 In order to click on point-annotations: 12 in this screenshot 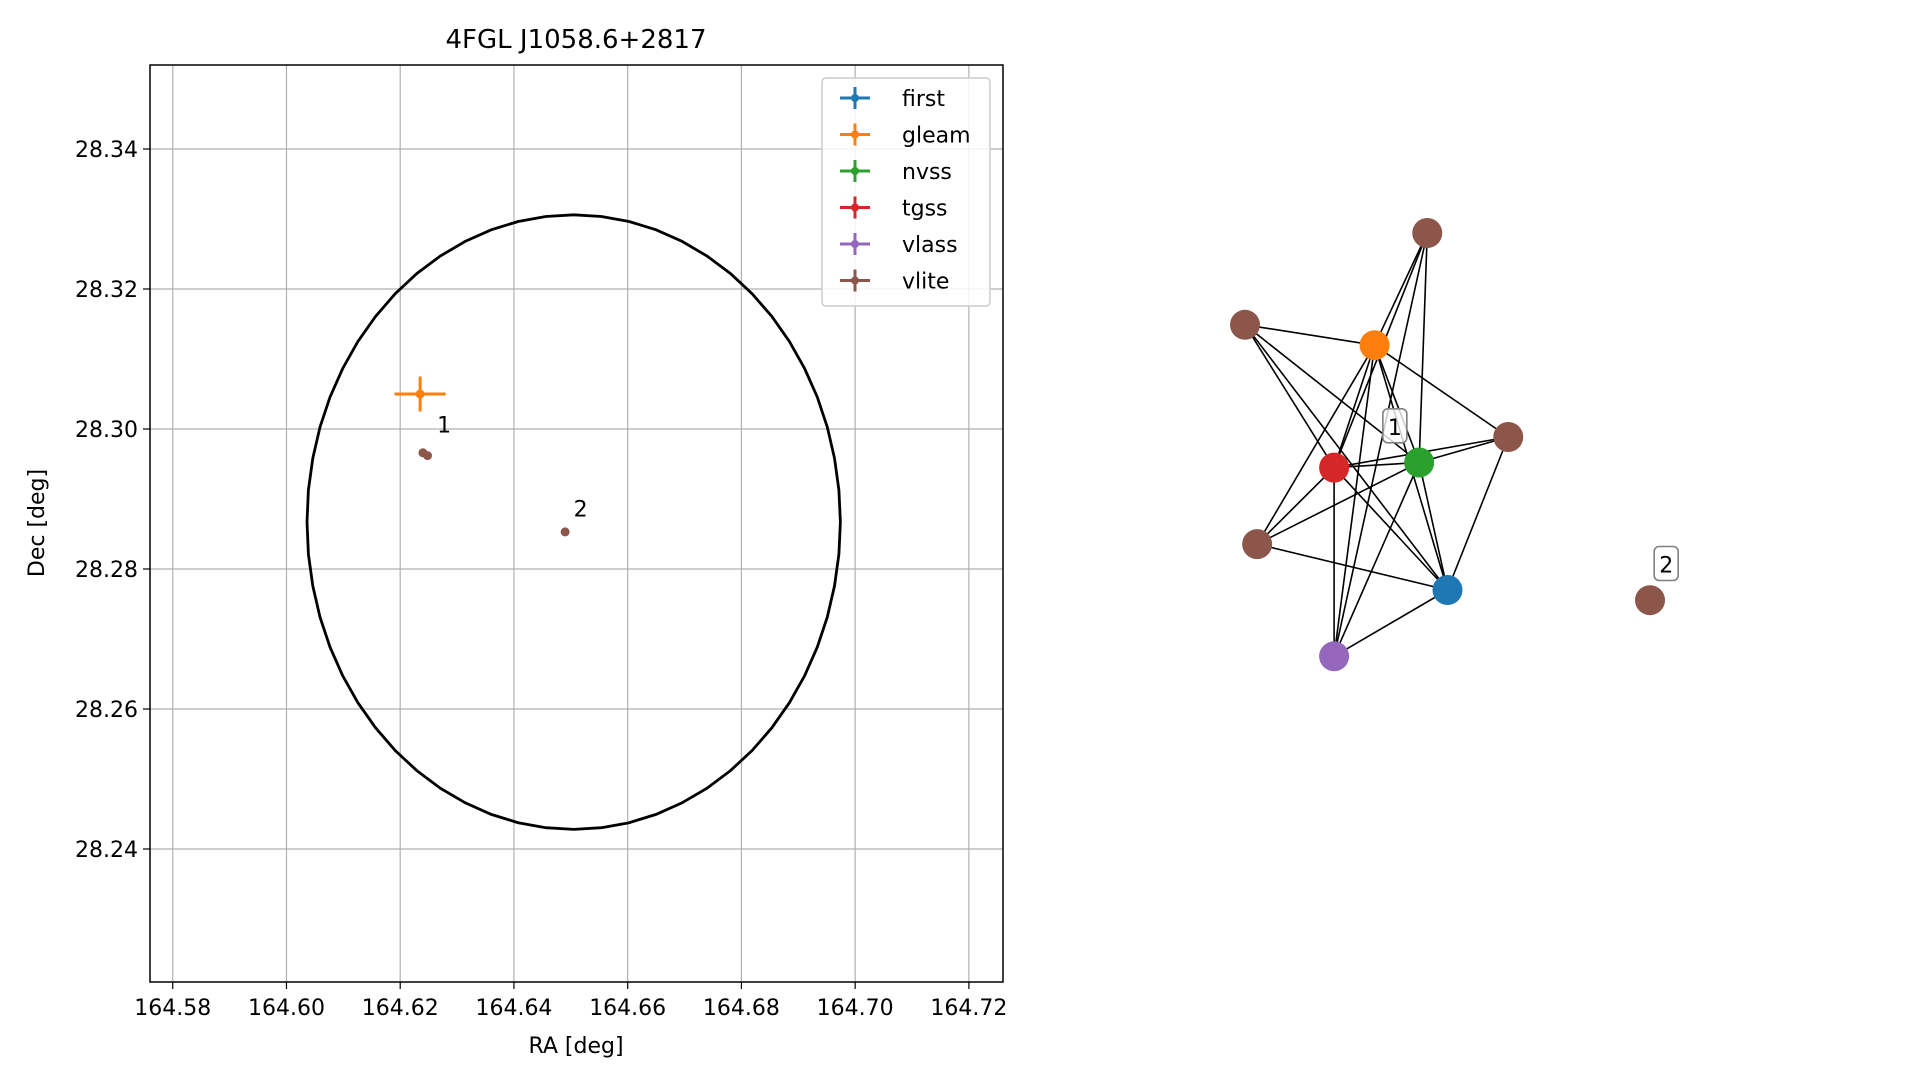, I will do `click(512, 468)`.